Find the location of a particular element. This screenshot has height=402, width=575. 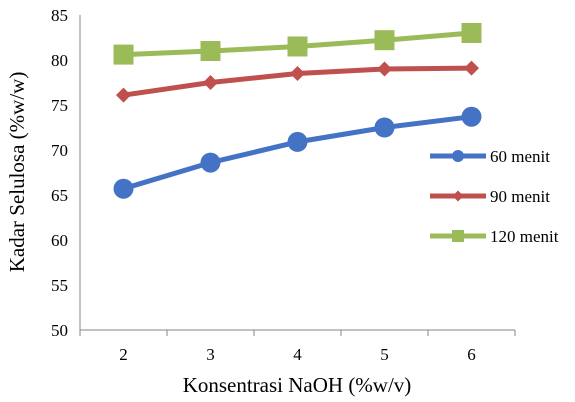

y-tick-label: 55 is located at coordinates (59, 285).